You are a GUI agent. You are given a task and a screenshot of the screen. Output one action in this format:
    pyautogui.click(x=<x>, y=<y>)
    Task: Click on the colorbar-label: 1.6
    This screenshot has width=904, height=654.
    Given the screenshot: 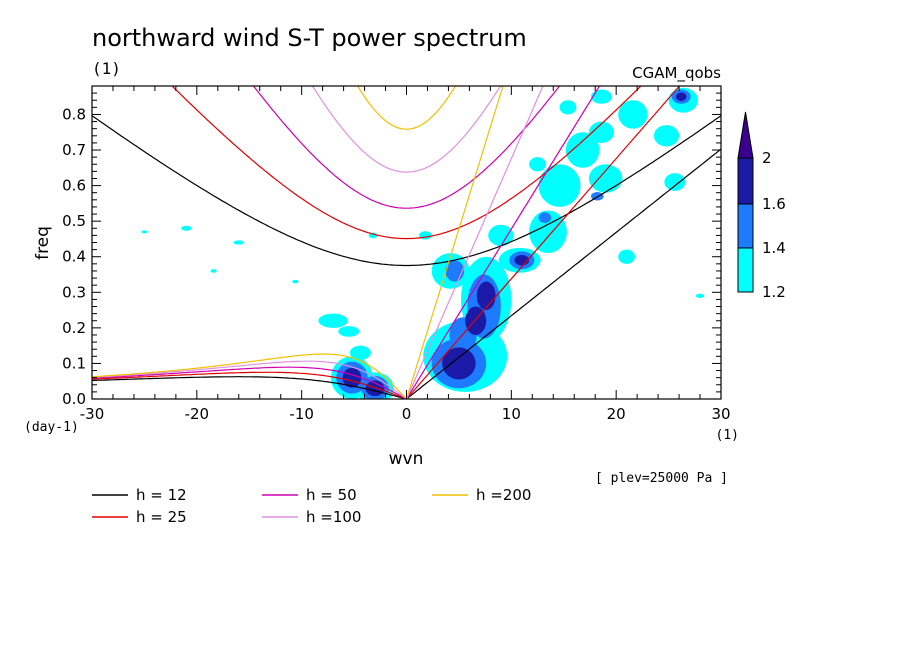 What is the action you would take?
    pyautogui.click(x=774, y=204)
    